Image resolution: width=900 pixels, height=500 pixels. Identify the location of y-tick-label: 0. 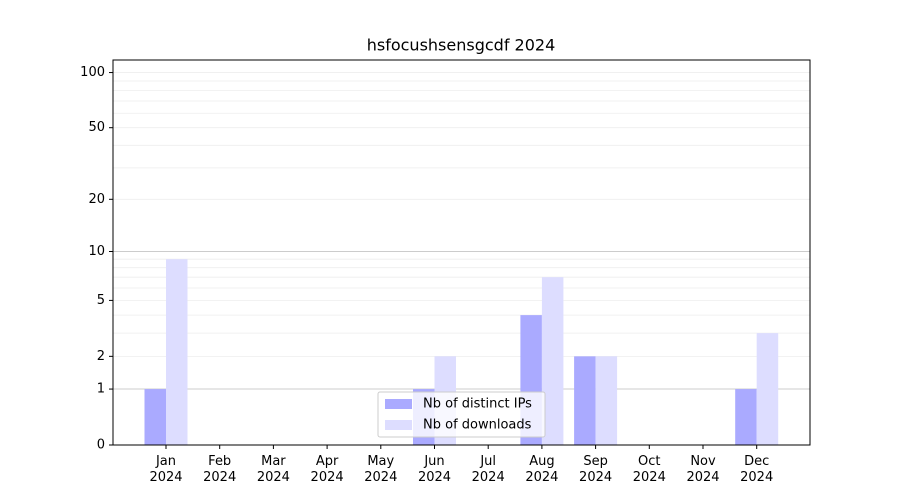
(101, 445).